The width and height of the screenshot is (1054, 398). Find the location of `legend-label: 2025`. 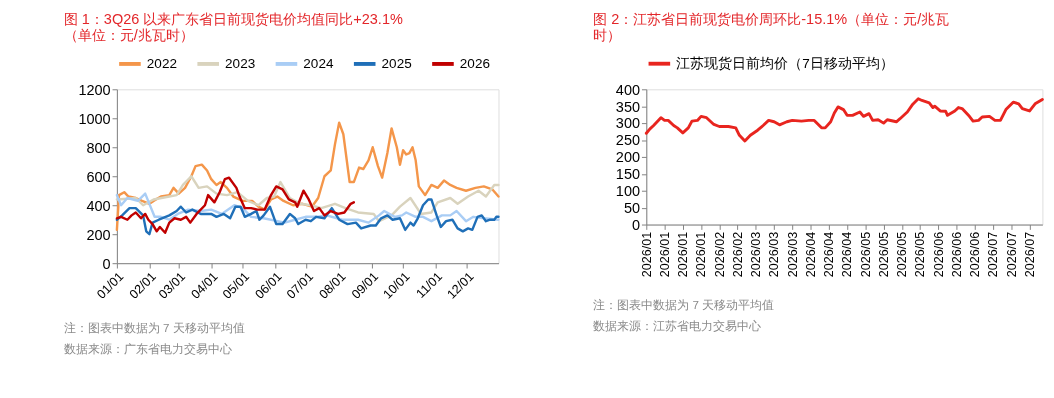

legend-label: 2025 is located at coordinates (396, 63).